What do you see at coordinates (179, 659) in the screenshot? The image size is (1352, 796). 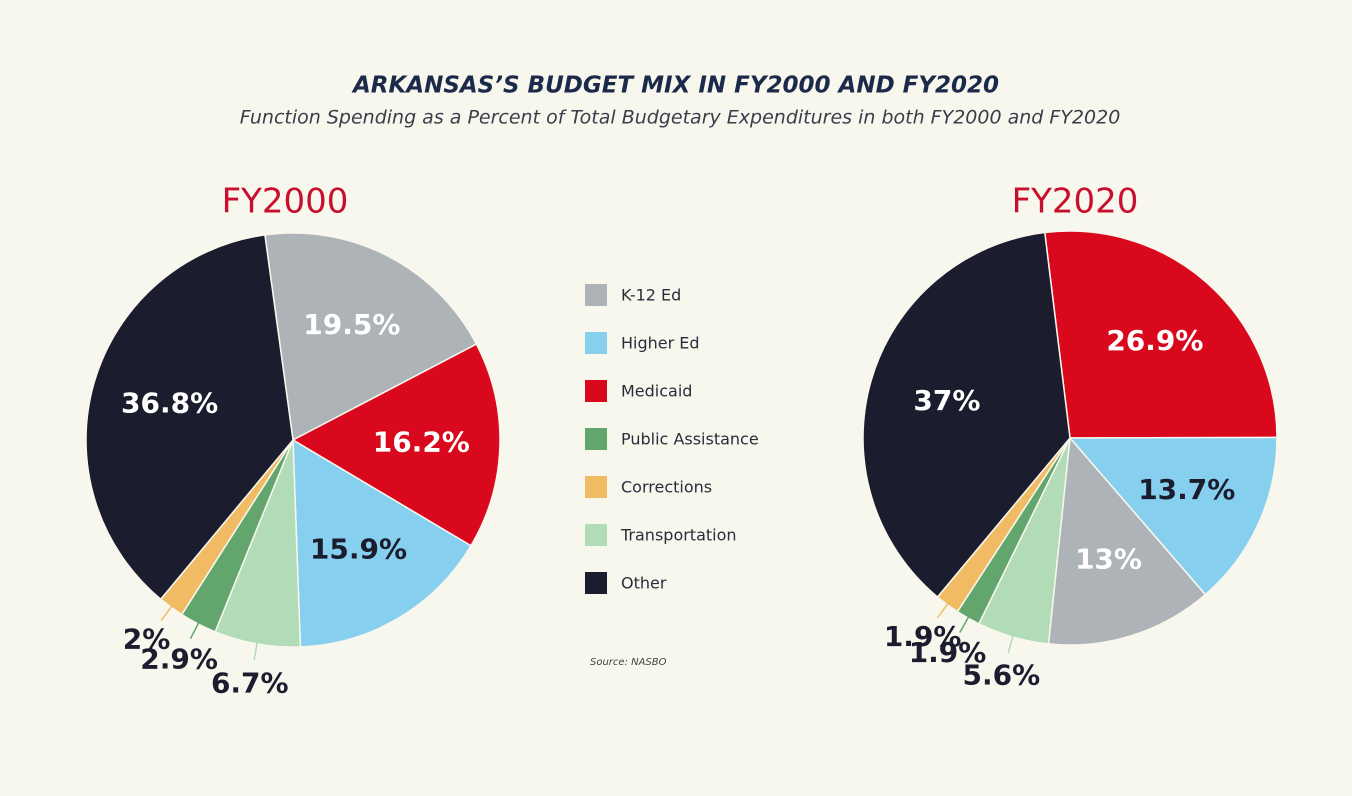 I see `value-label: 2.9%` at bounding box center [179, 659].